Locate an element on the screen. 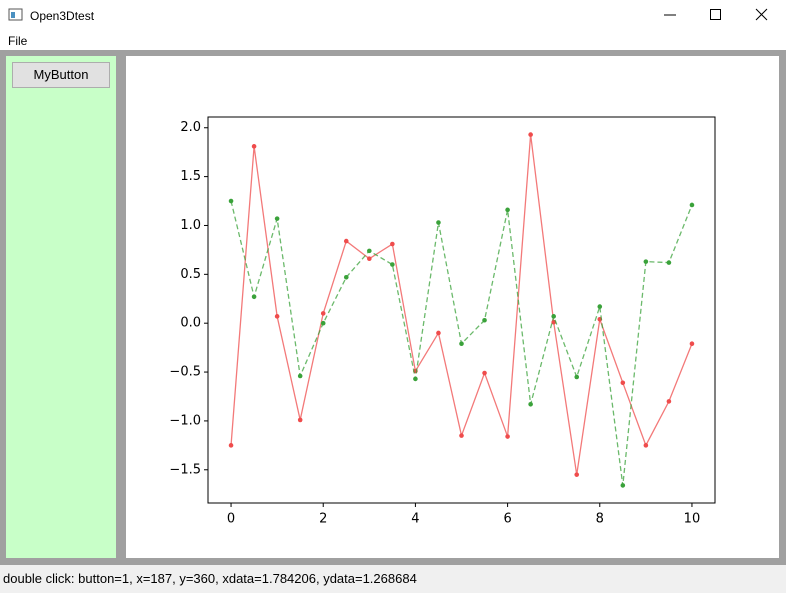 Image resolution: width=786 pixels, height=593 pixels. y-tick-label: −0.5 is located at coordinates (185, 372).